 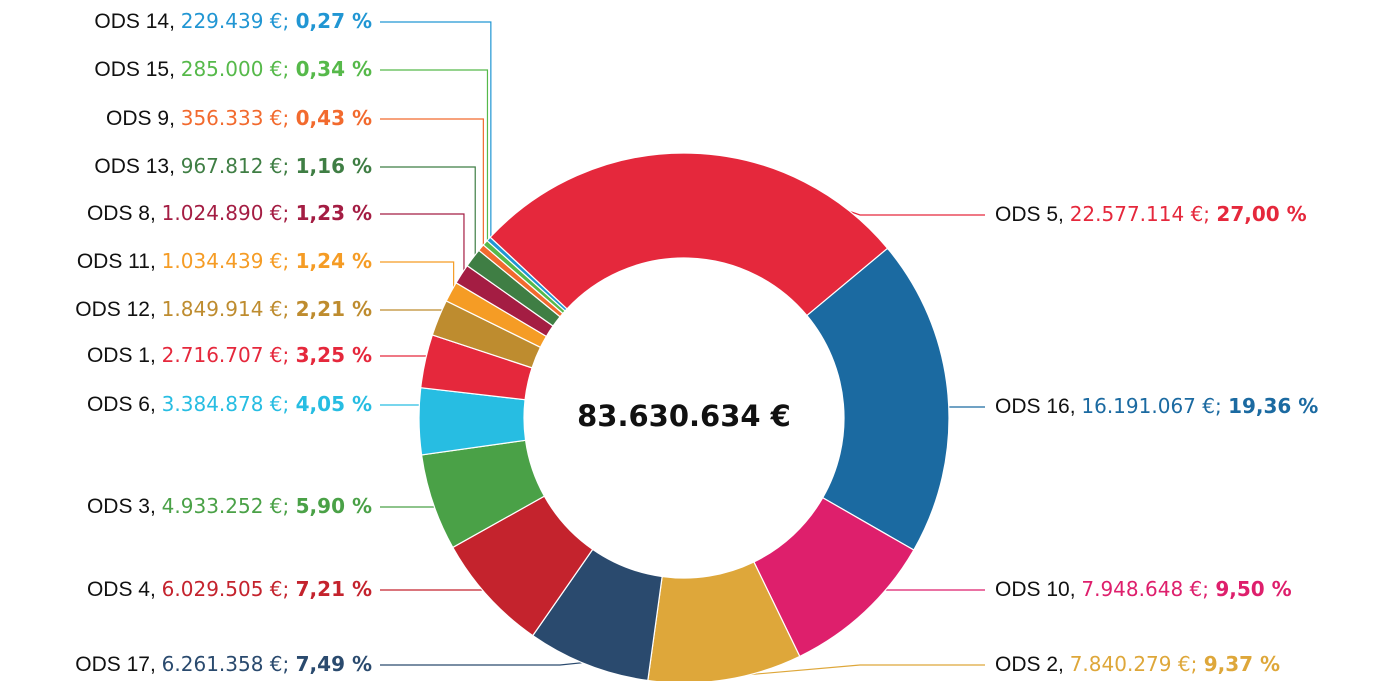 I want to click on slice-label: ODS 2, 7.840.279 €; 9,37 %, so click(x=1137, y=664).